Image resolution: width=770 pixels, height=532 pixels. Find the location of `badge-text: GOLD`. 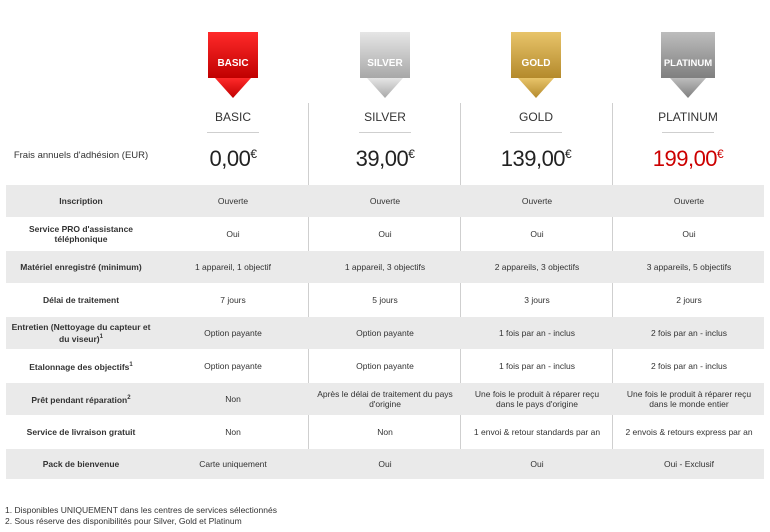

badge-text: GOLD is located at coordinates (536, 63).